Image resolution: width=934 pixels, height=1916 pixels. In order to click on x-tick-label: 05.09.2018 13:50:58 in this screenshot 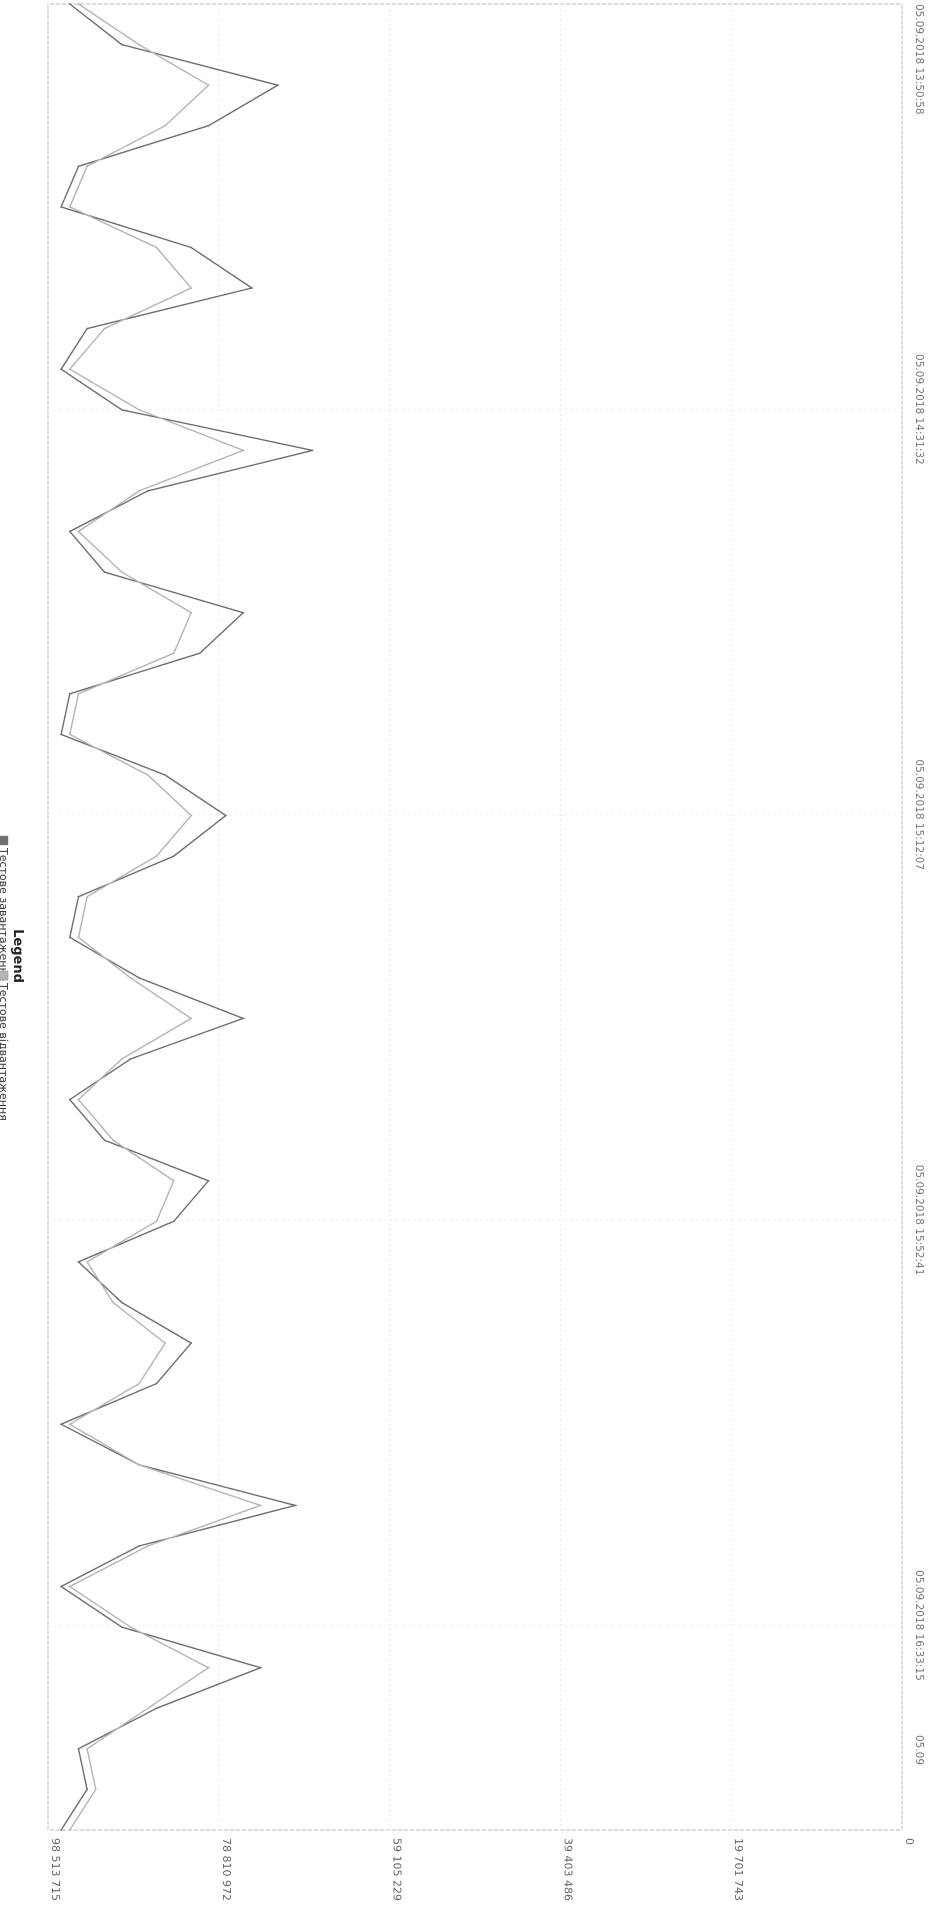, I will do `click(919, 59)`.